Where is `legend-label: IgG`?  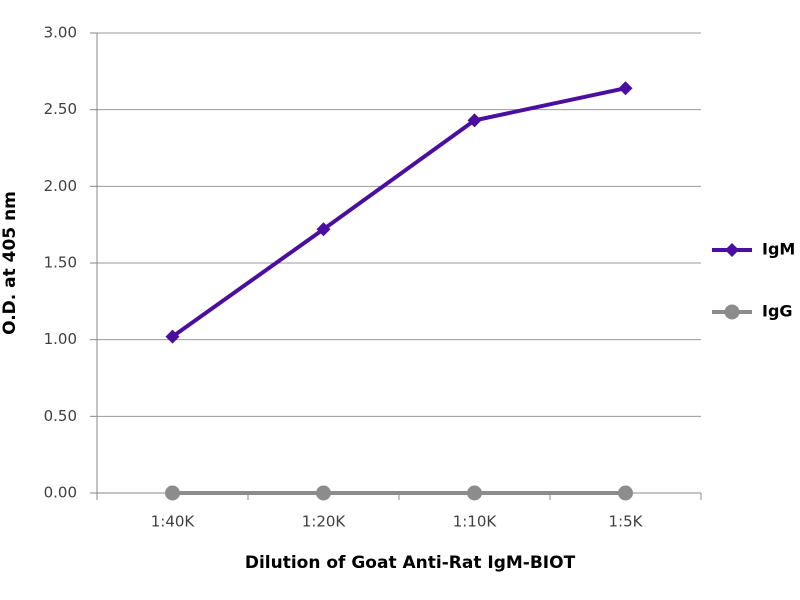 legend-label: IgG is located at coordinates (777, 311).